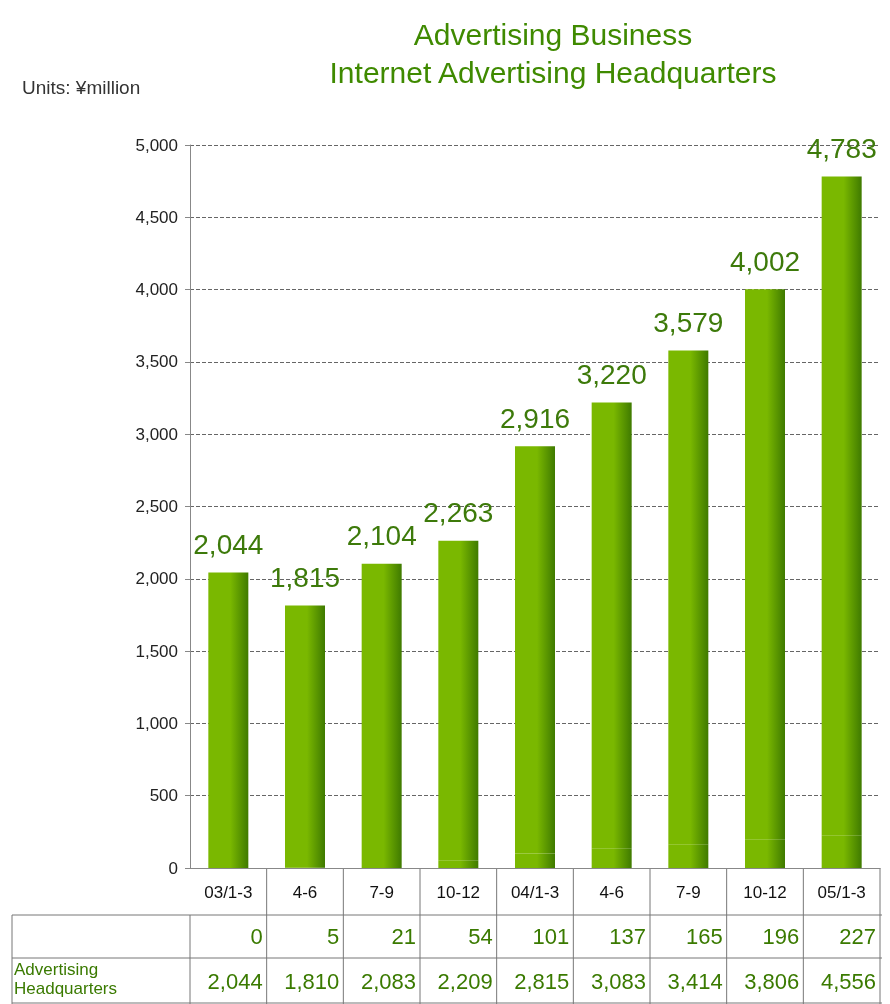 This screenshot has height=1004, width=890. Describe the element at coordinates (465, 981) in the screenshot. I see `data-label: 2,209` at that location.